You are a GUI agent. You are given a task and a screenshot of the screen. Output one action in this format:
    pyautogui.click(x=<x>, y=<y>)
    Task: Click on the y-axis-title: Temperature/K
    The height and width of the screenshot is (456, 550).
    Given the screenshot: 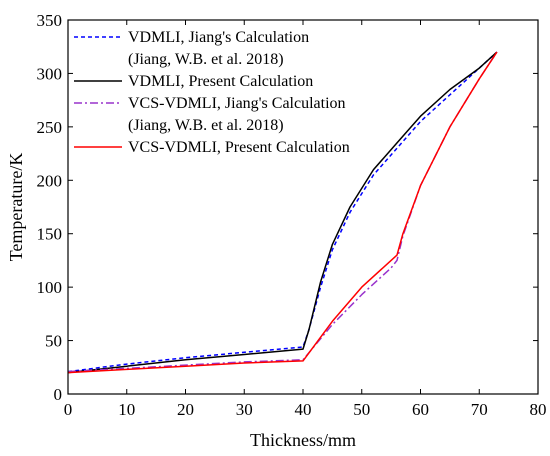 What is the action you would take?
    pyautogui.click(x=16, y=207)
    